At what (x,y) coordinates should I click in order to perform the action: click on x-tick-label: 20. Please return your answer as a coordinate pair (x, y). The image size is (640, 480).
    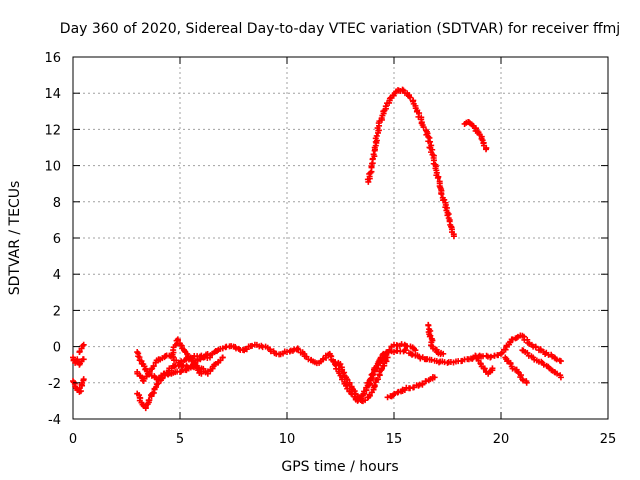
    Looking at the image, I should click on (501, 439).